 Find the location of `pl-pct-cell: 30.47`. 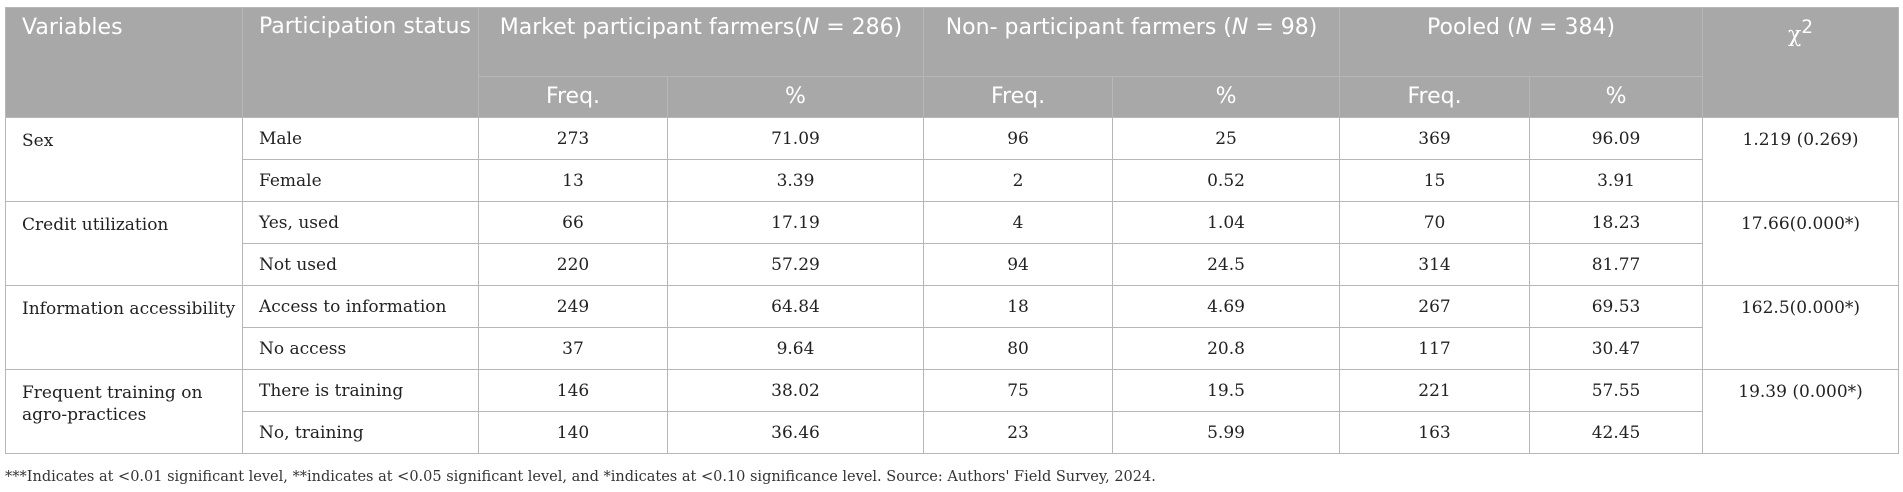

pl-pct-cell: 30.47 is located at coordinates (1616, 348).